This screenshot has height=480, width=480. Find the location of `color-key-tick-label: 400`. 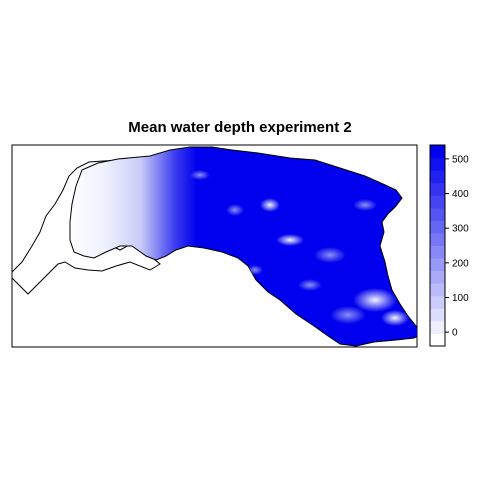

color-key-tick-label: 400 is located at coordinates (460, 194).